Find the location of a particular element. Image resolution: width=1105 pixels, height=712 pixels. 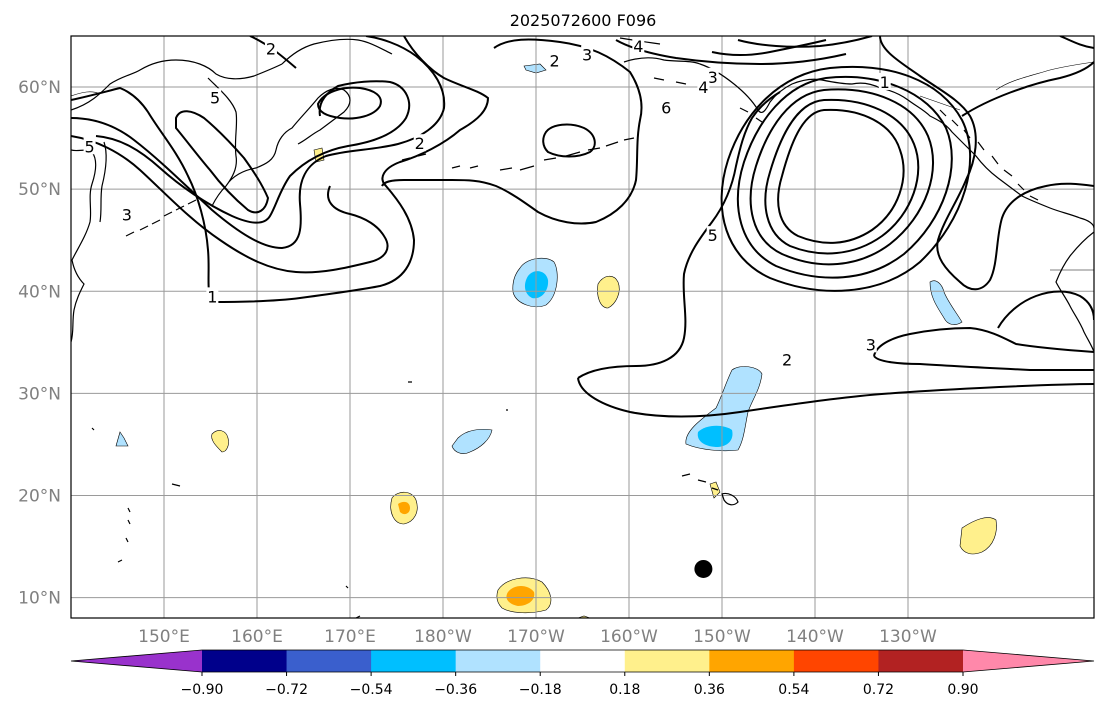

hawaii-islands is located at coordinates (710, 489).